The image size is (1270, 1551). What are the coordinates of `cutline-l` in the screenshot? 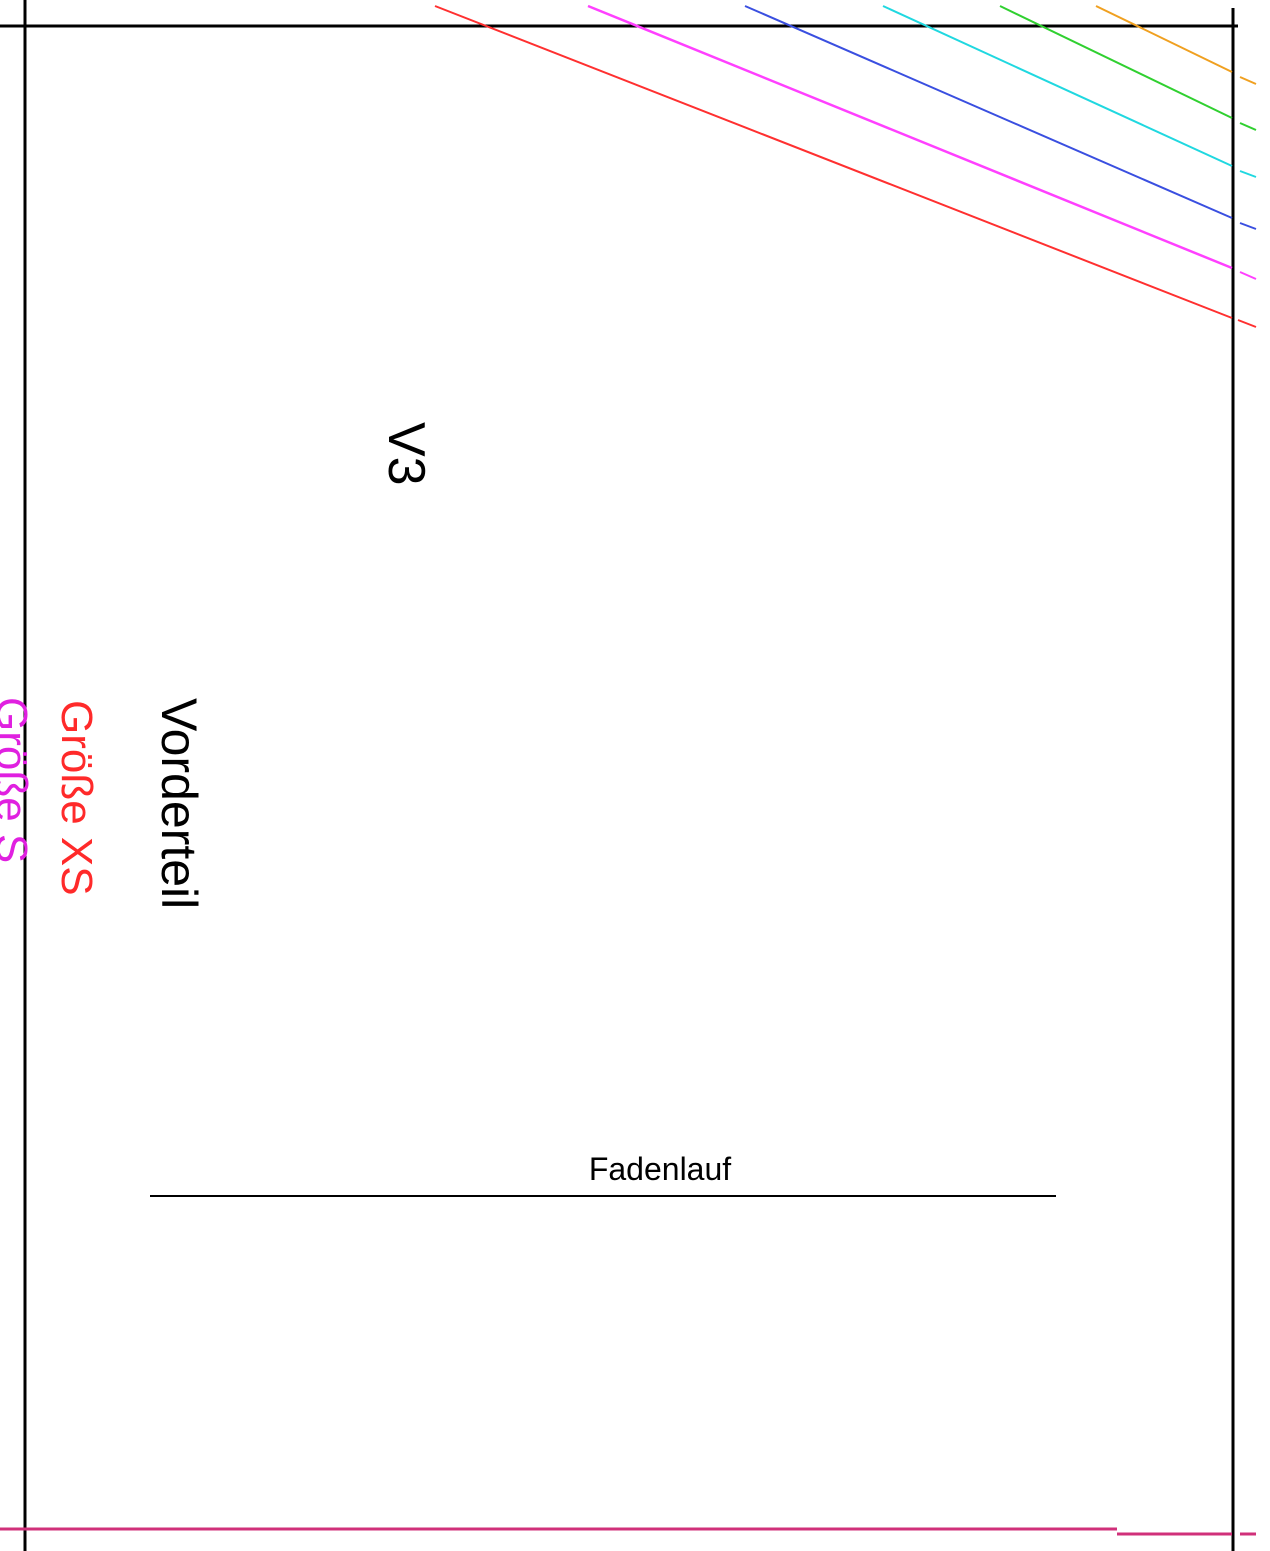 It's located at (1057, 86).